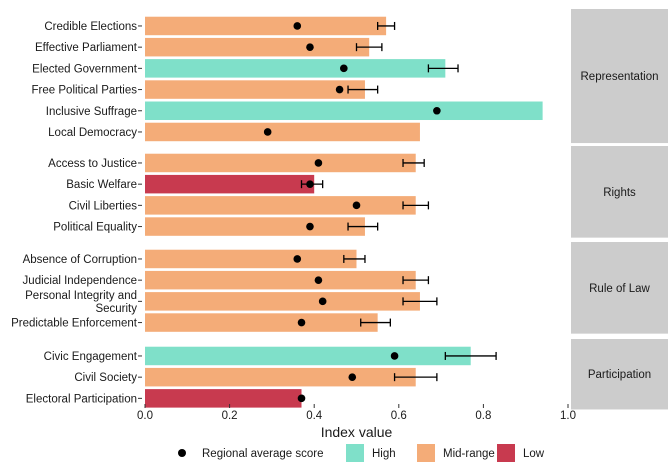 This screenshot has width=668, height=472. Describe the element at coordinates (74, 324) in the screenshot. I see `category-label: Predictable Enforcement` at that location.